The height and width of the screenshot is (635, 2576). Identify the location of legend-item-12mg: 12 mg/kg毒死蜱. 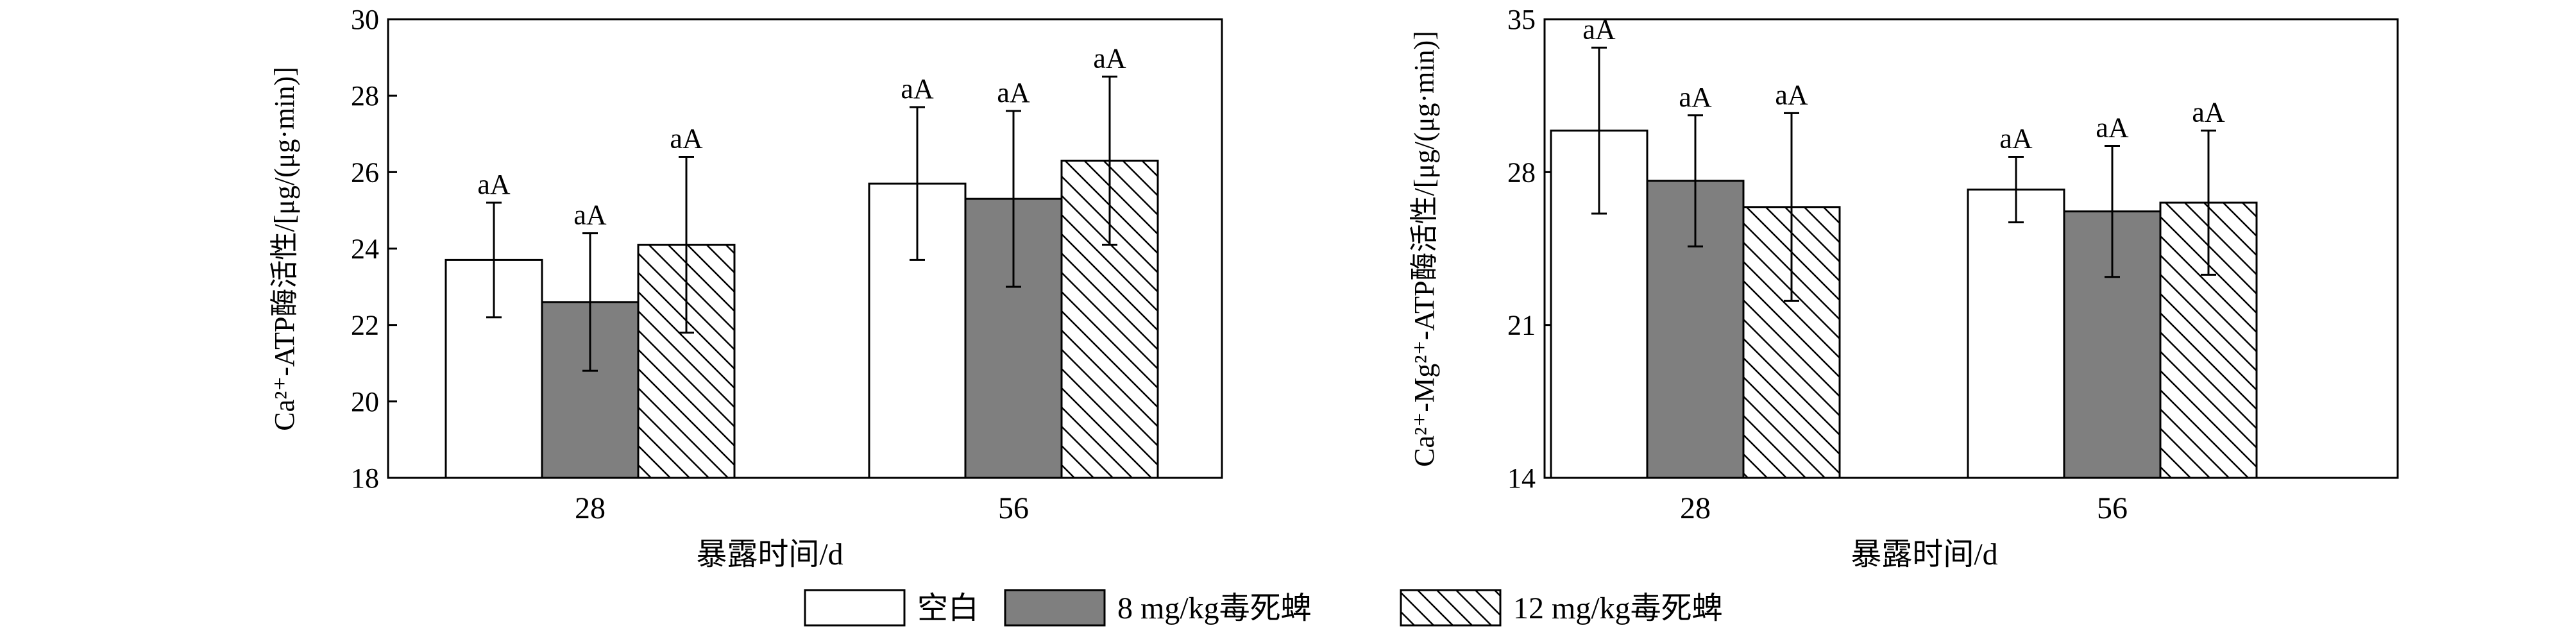
(1561, 608).